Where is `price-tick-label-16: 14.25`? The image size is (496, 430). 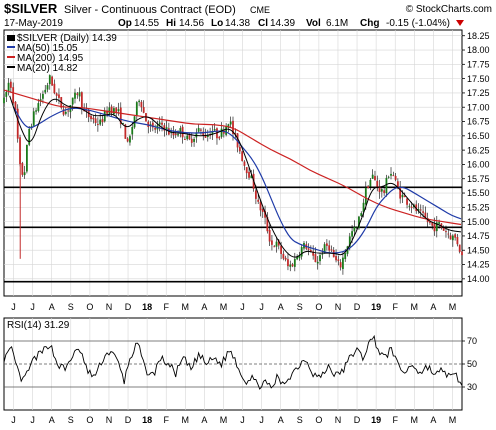
price-tick-label-16: 14.25 is located at coordinates (478, 265).